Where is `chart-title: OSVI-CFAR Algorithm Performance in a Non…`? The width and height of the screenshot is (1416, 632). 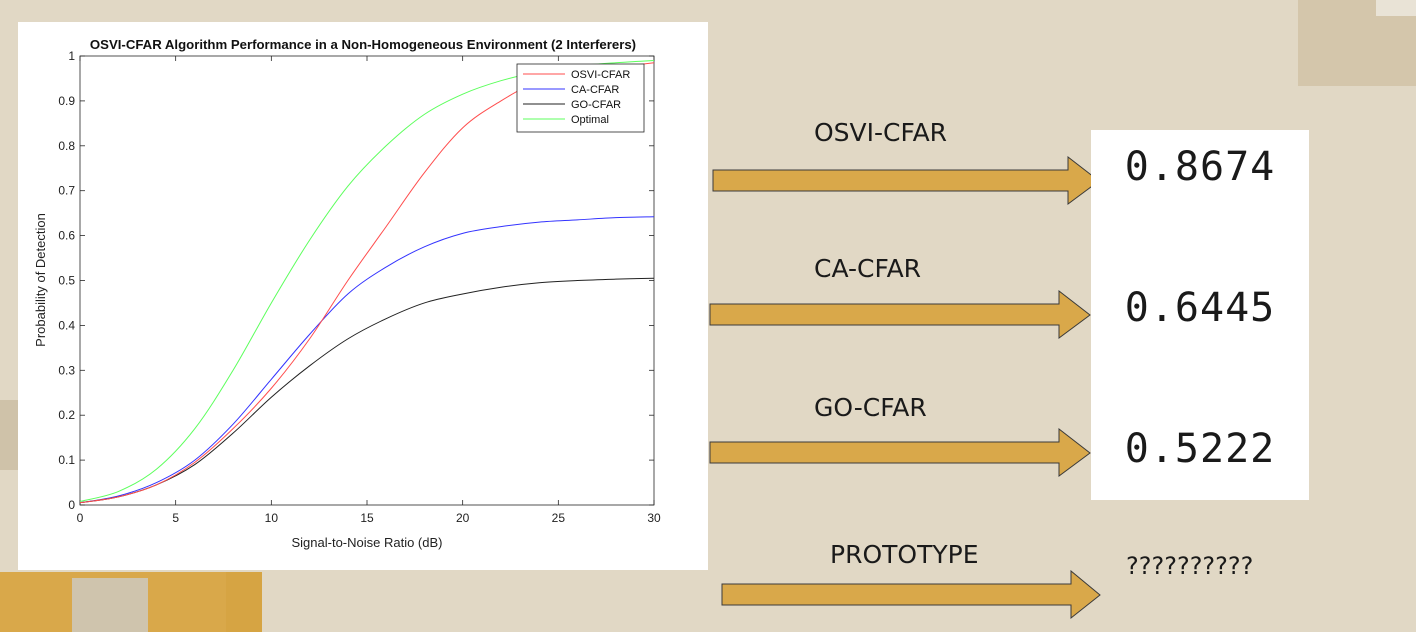 chart-title: OSVI-CFAR Algorithm Performance in a Non… is located at coordinates (363, 44).